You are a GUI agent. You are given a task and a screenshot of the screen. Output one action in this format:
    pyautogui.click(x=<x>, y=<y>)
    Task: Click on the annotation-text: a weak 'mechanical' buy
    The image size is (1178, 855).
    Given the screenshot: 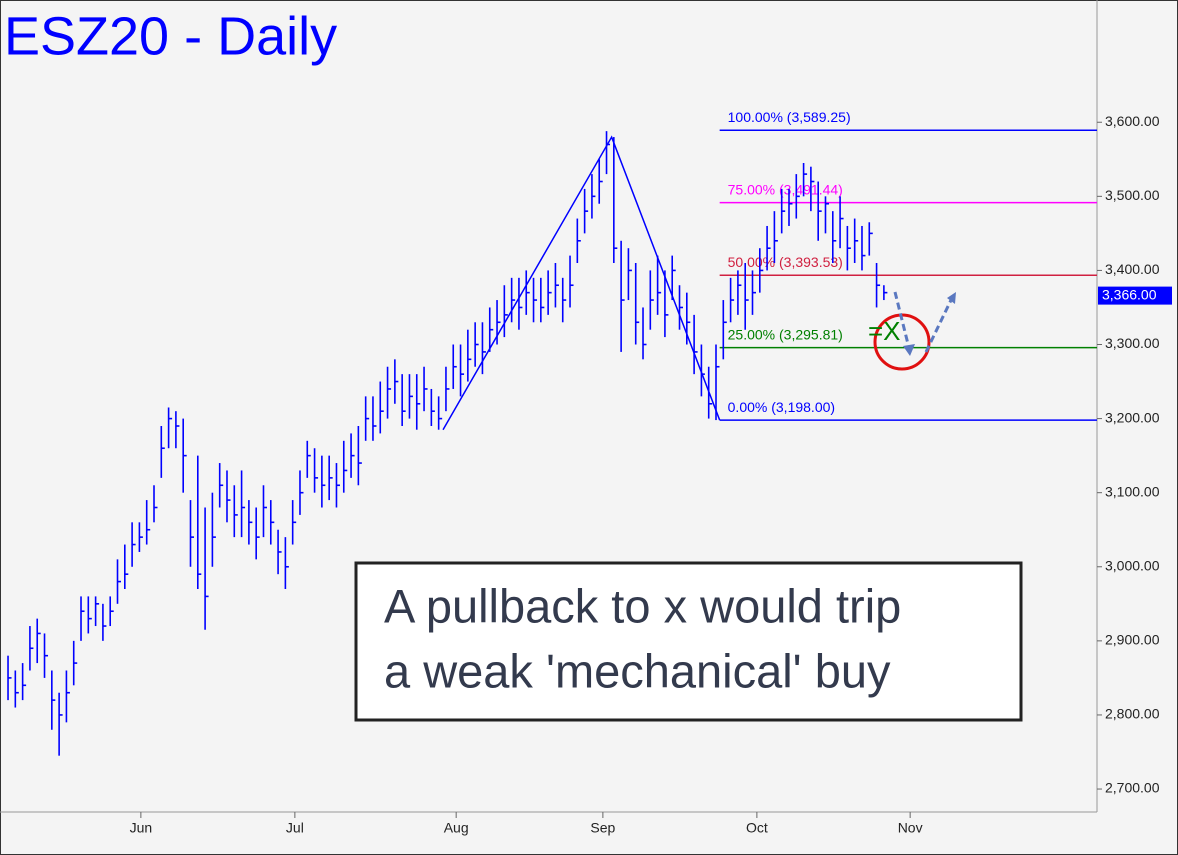 What is the action you would take?
    pyautogui.click(x=637, y=670)
    